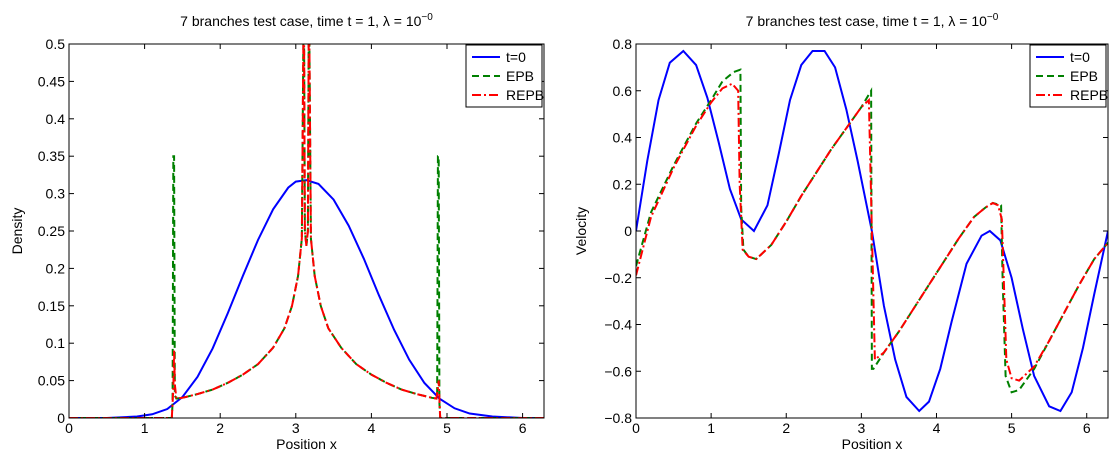 The image size is (1109, 464). What do you see at coordinates (623, 44) in the screenshot?
I see `y-tick-label: 0.8` at bounding box center [623, 44].